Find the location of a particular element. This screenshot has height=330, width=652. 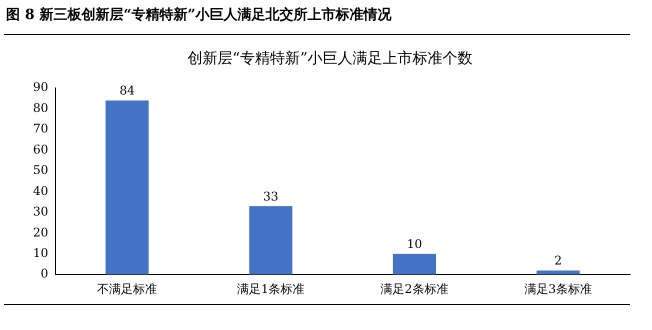

data-label: 10 is located at coordinates (414, 243).